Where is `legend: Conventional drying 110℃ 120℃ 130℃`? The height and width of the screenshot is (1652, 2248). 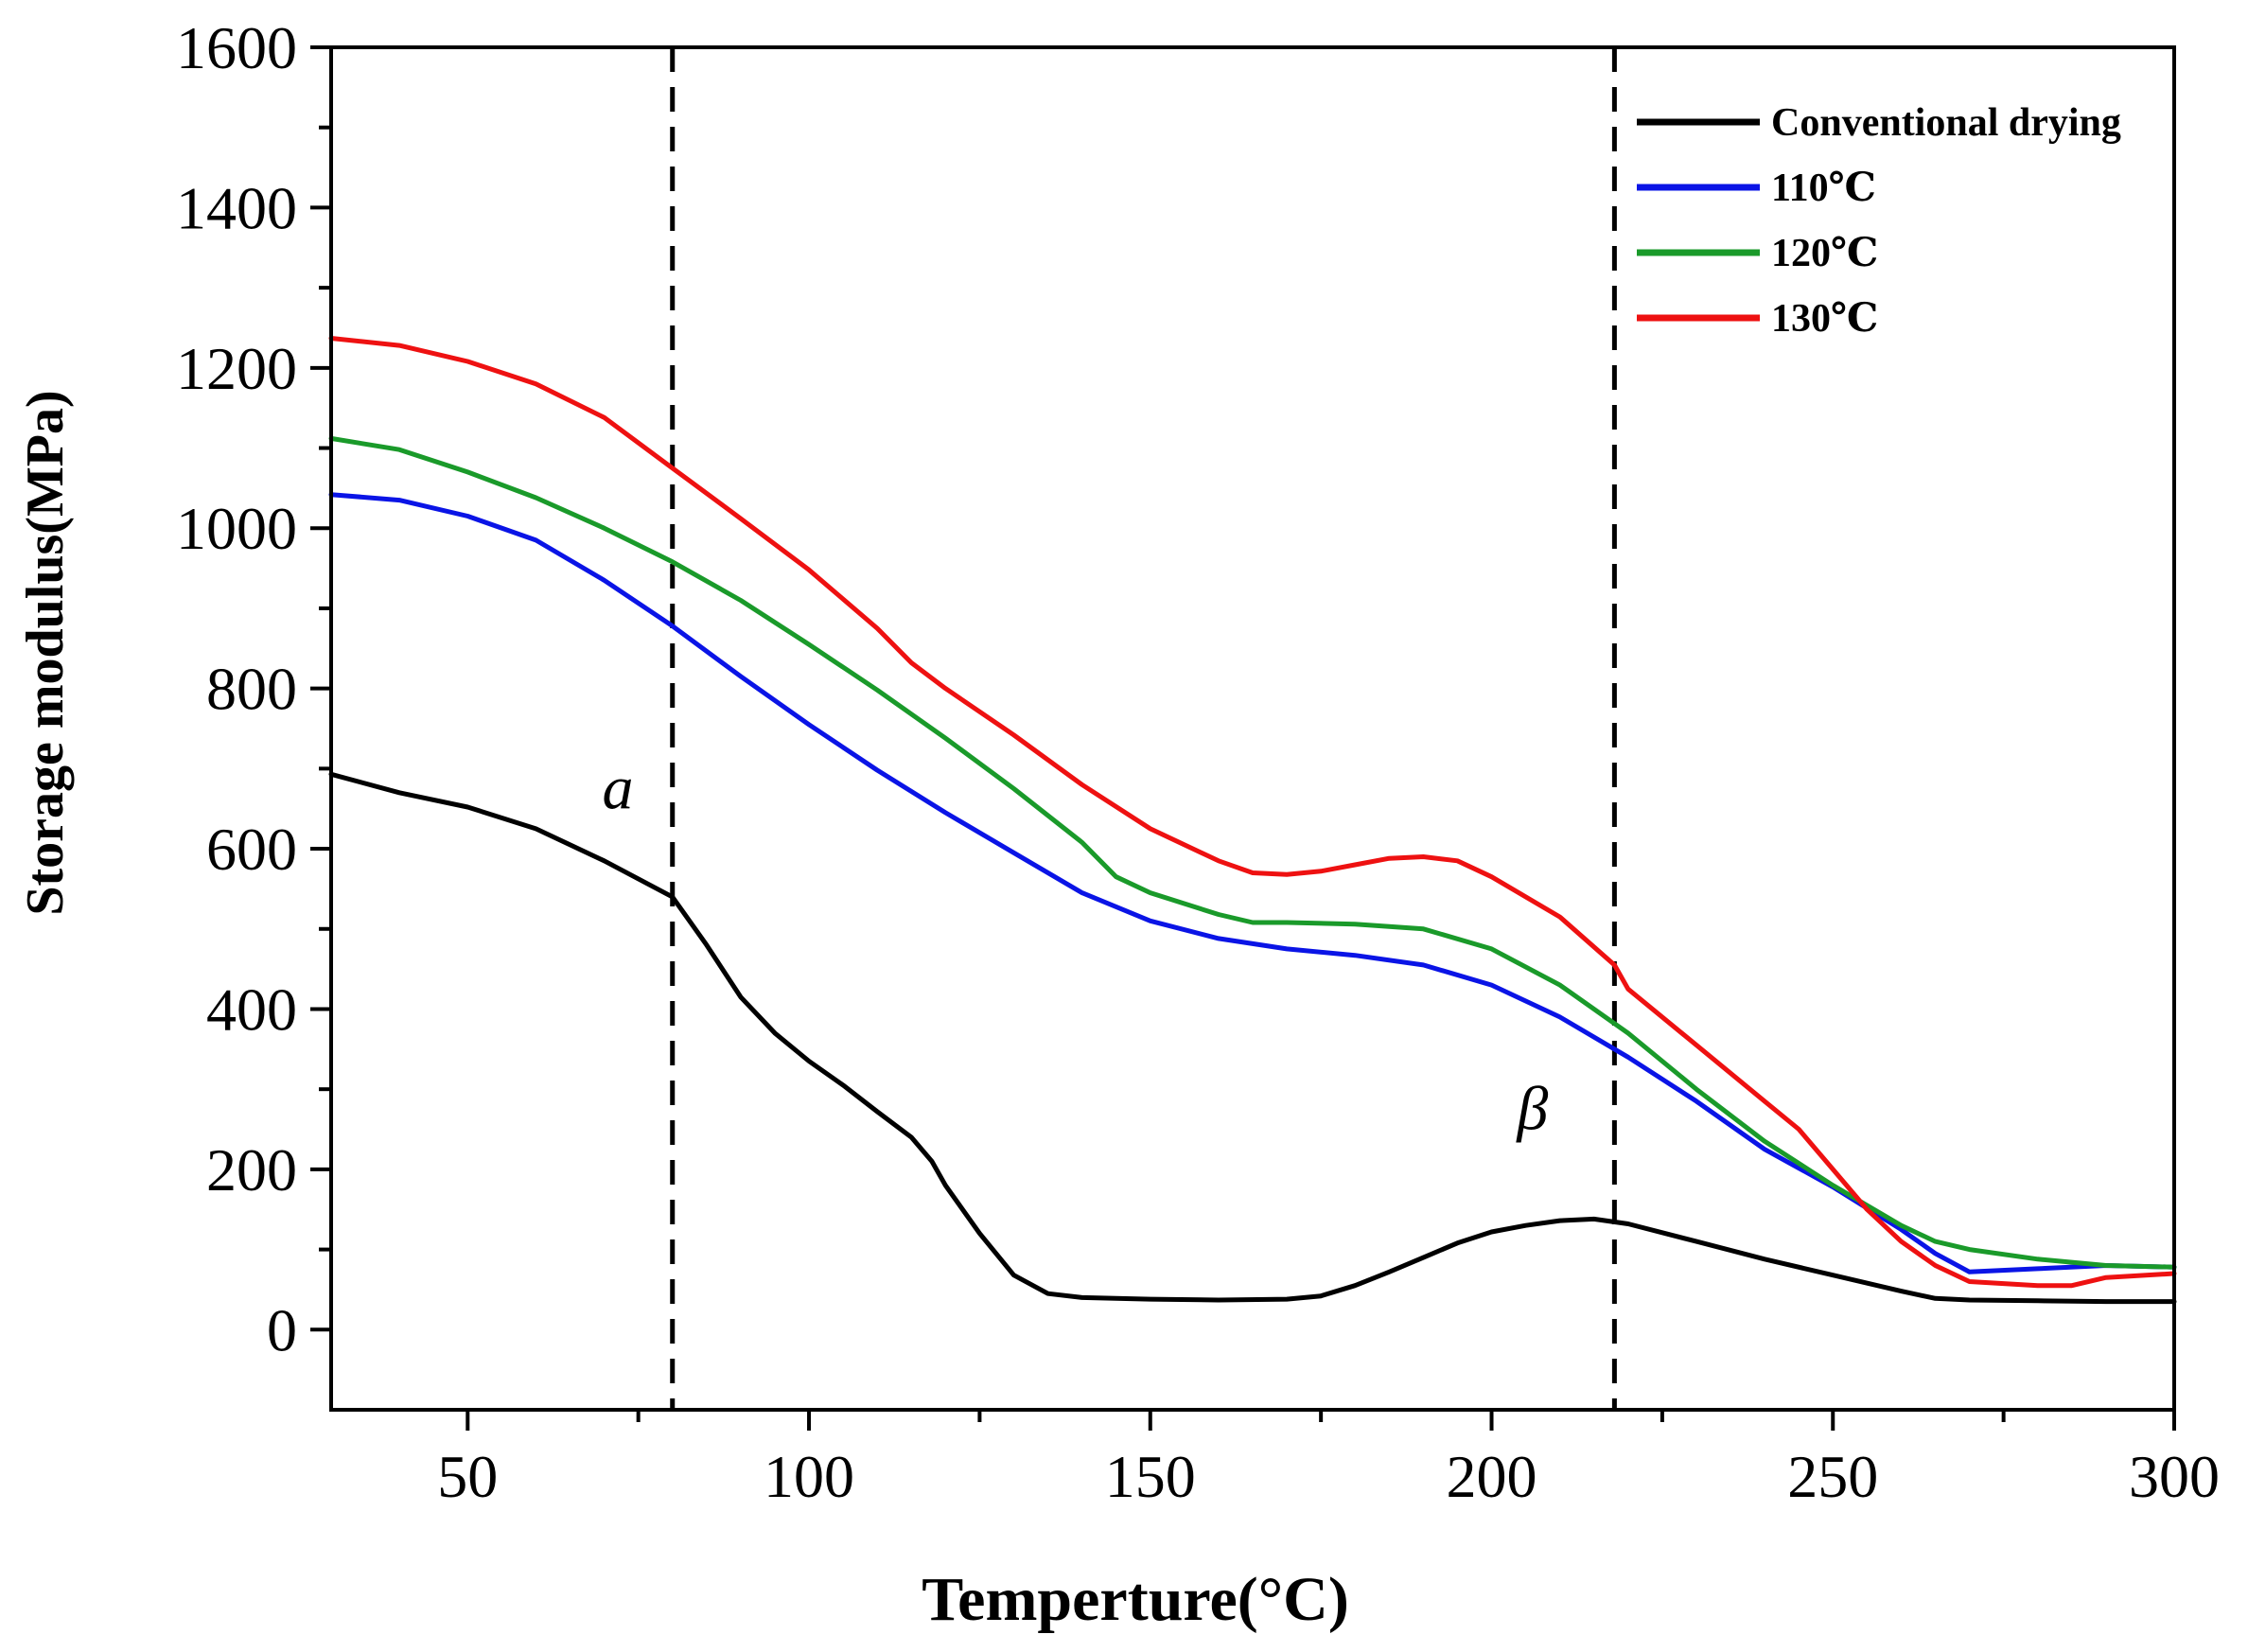 legend: Conventional drying 110℃ 120℃ 130℃ is located at coordinates (1879, 221).